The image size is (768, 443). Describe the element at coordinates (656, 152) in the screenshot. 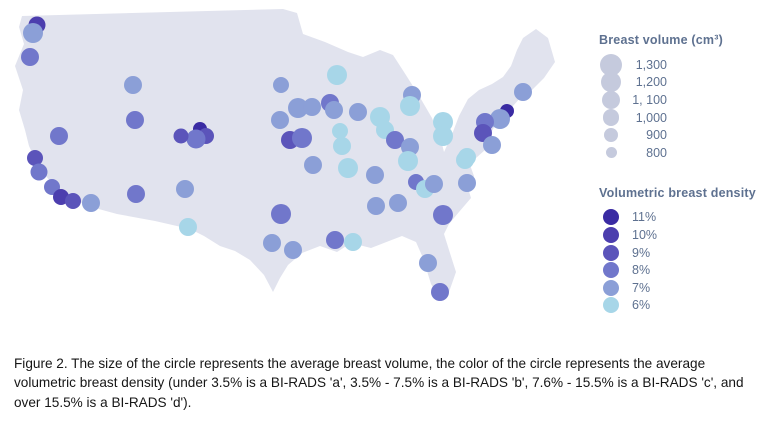

I see `volume-legend-label: 800` at that location.